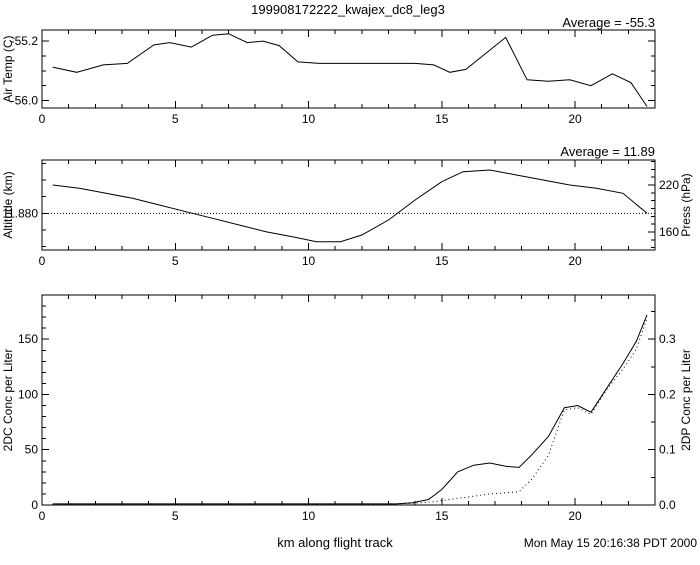 Image resolution: width=700 pixels, height=565 pixels. What do you see at coordinates (348, 9) in the screenshot?
I see `page-title: 199908172222_kwajex_dc8_leg3` at bounding box center [348, 9].